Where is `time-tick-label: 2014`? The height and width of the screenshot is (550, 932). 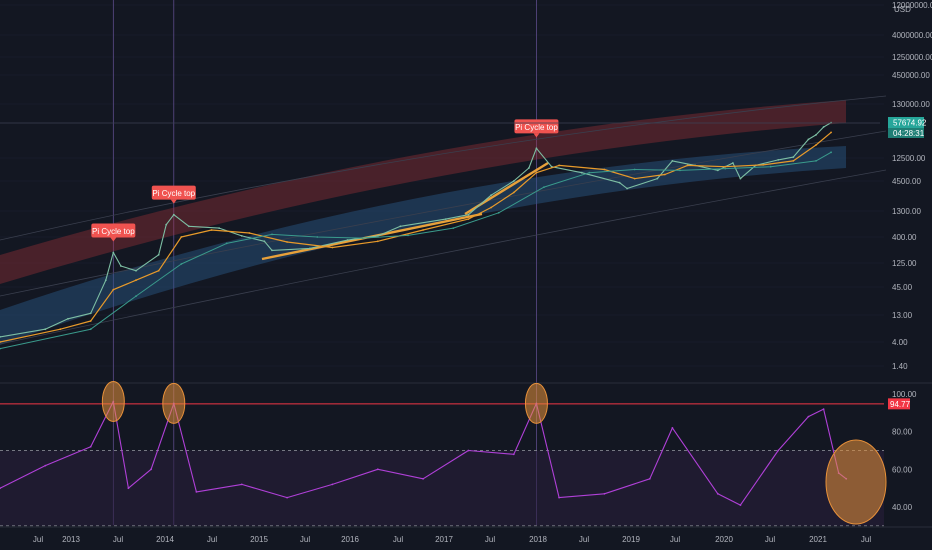
time-tick-label: 2014 is located at coordinates (165, 539).